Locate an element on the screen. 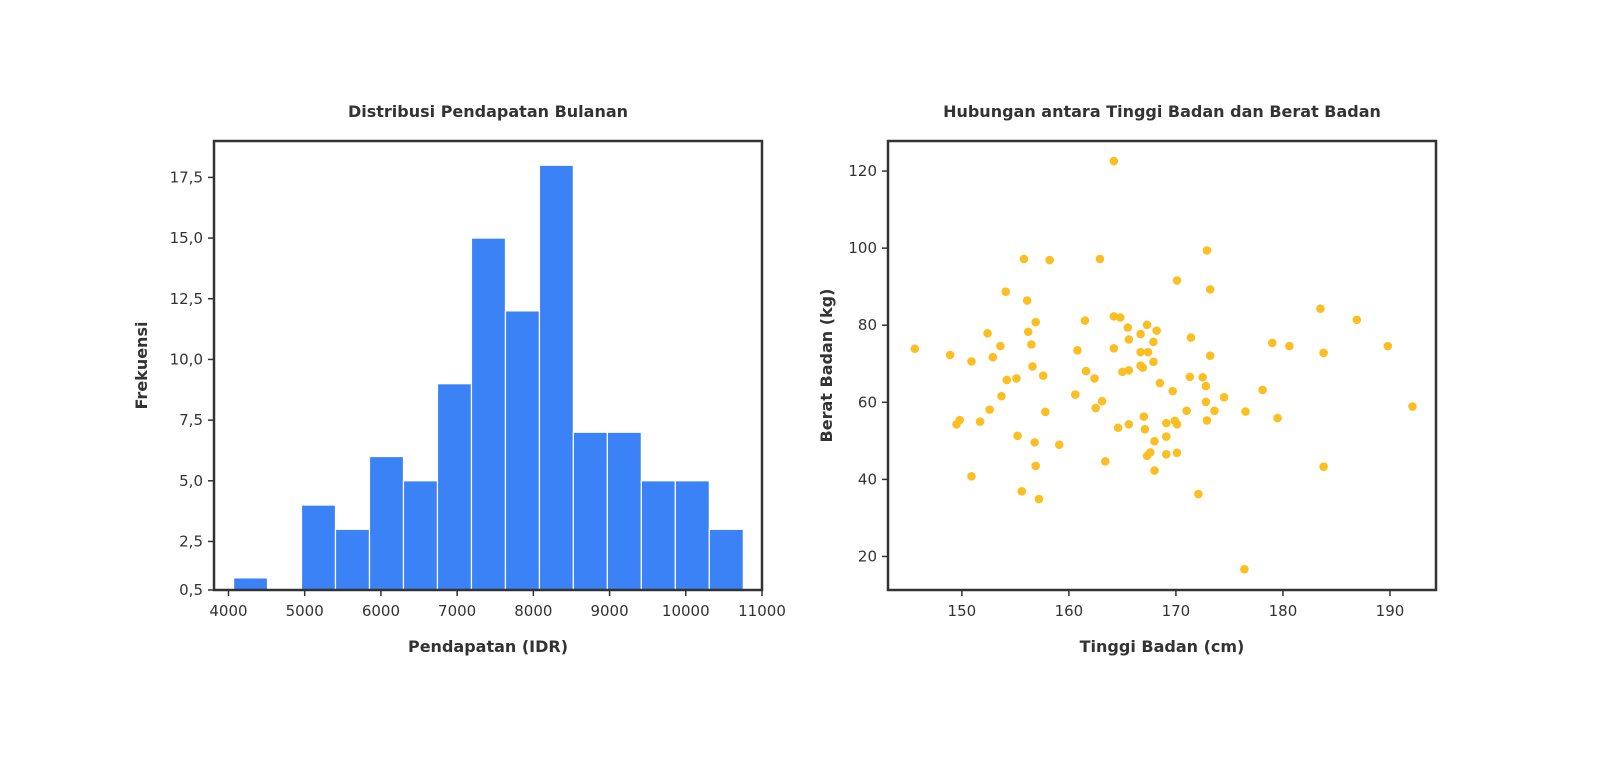 This screenshot has width=1600, height=772. histogram-y-axis-label: Frekuensi is located at coordinates (141, 366).